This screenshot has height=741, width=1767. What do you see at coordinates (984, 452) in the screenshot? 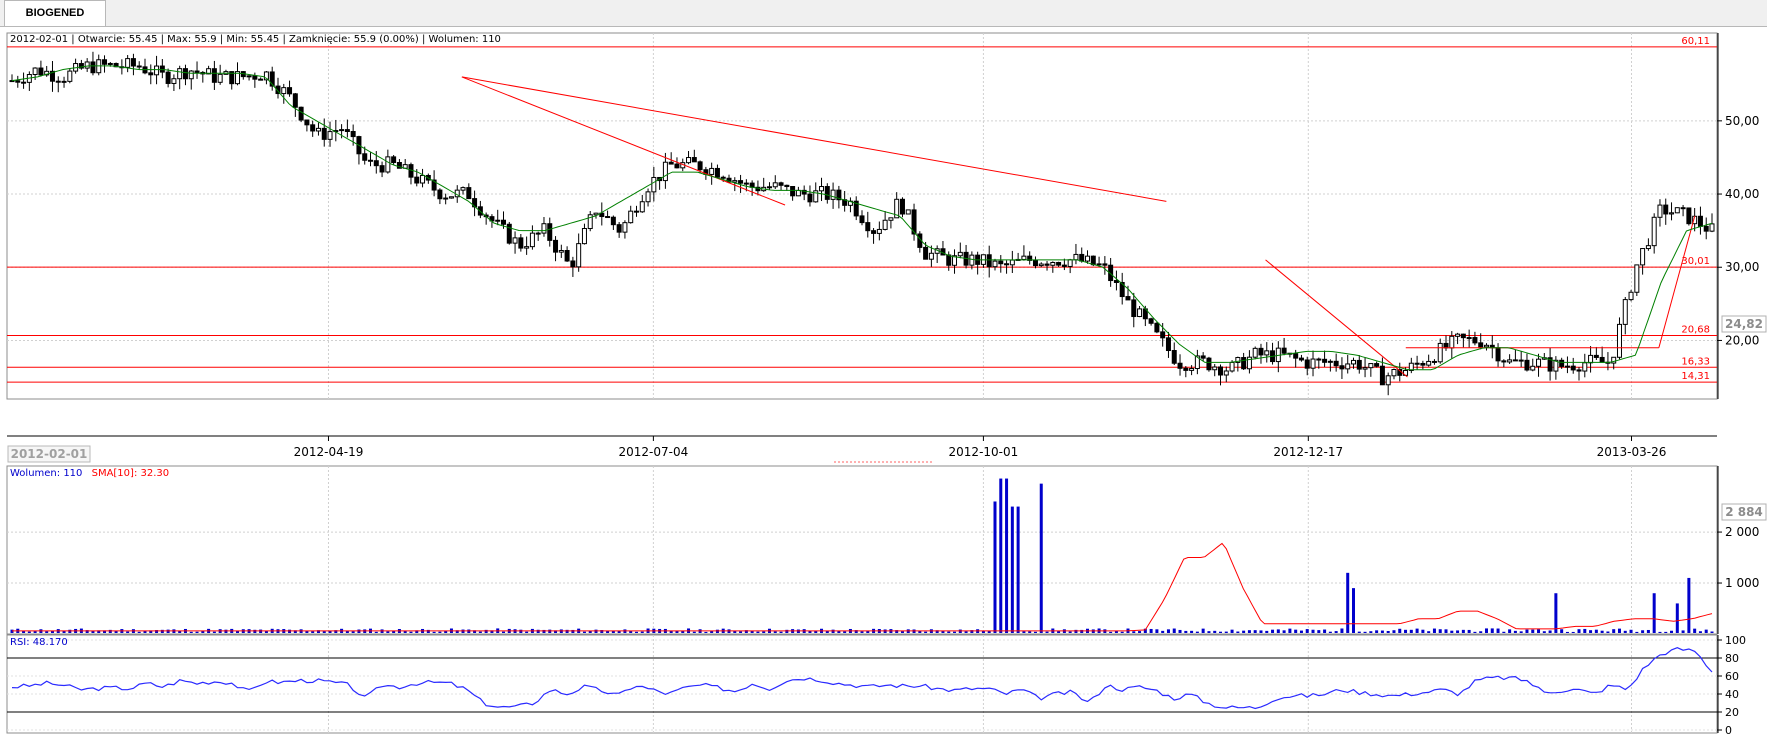
I see `x-axis-tick-label: 2012-10-01` at bounding box center [984, 452].